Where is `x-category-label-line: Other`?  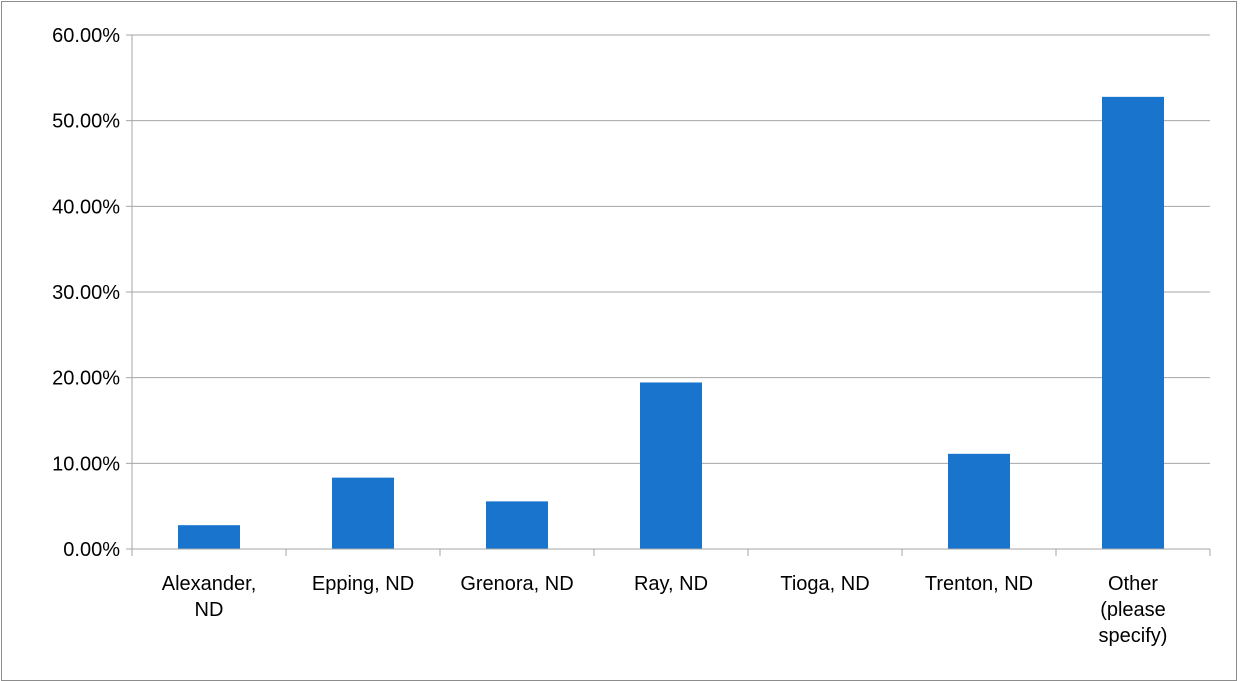
x-category-label-line: Other is located at coordinates (1133, 584).